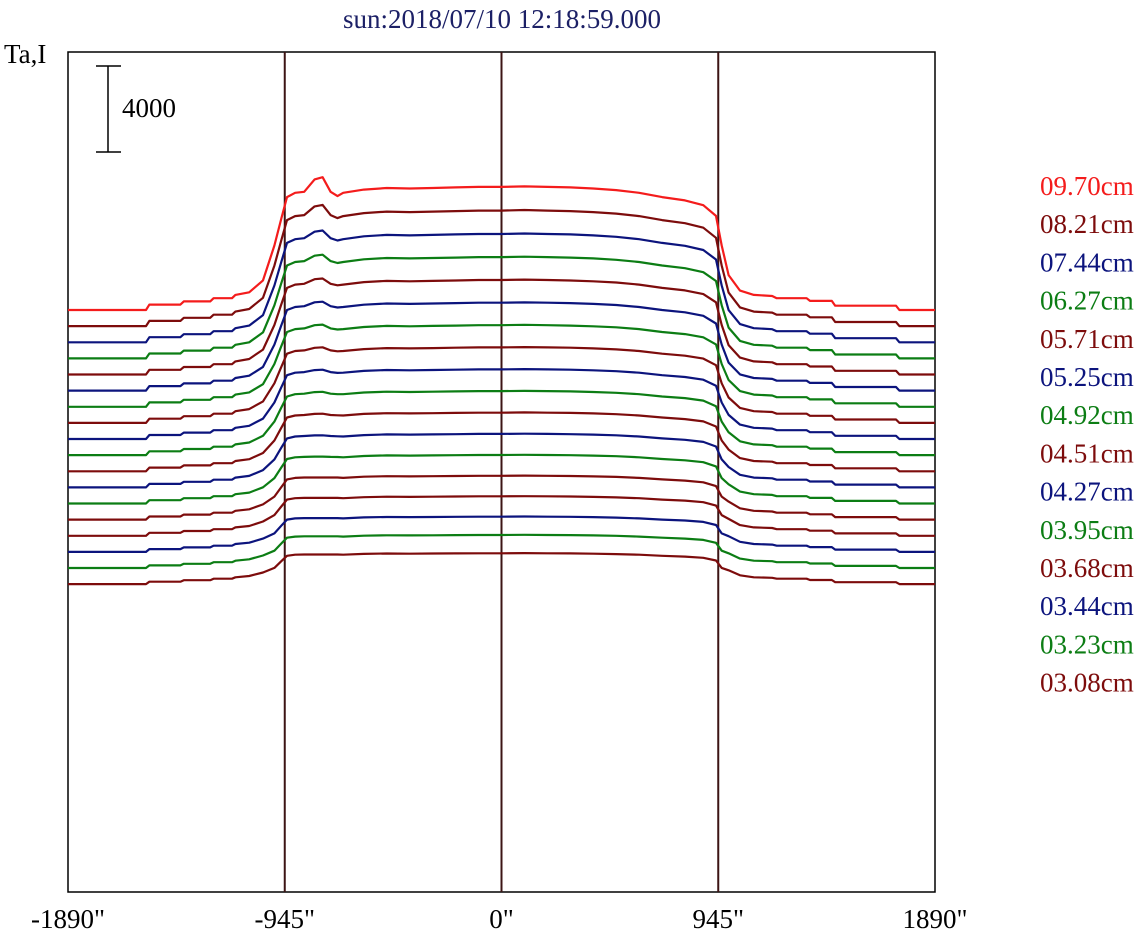 The image size is (1147, 941). Describe the element at coordinates (718, 919) in the screenshot. I see `x-tick-label: 945"` at that location.